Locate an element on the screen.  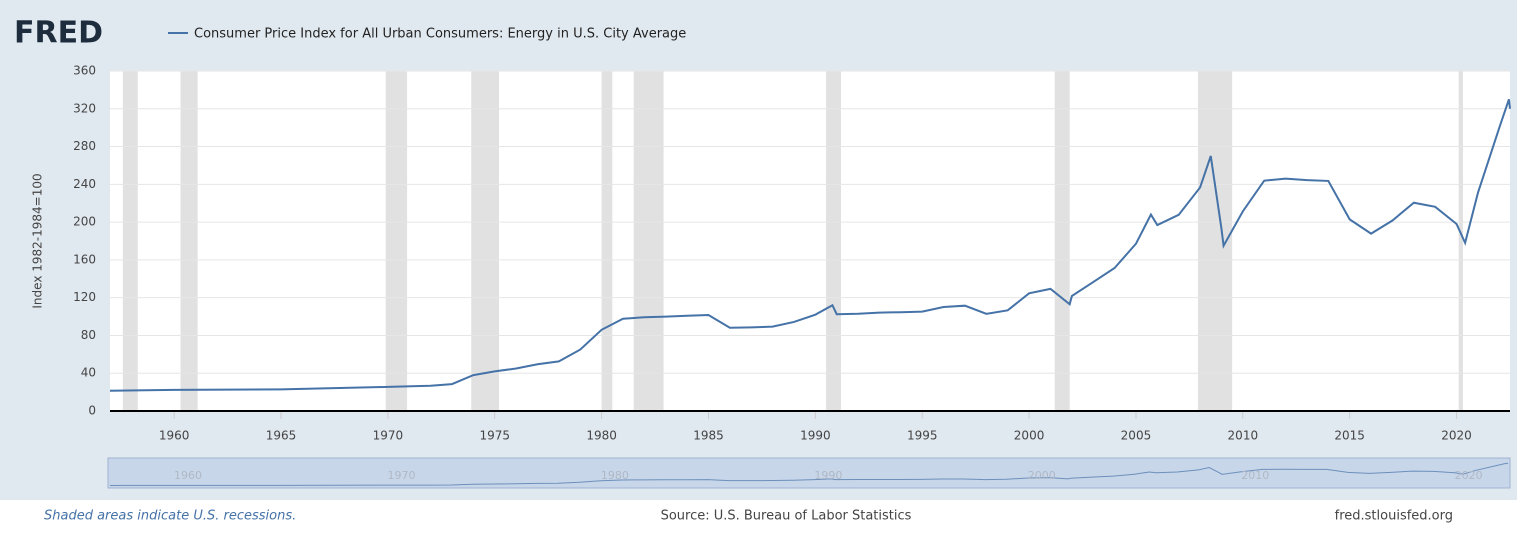
navigator-tick-label: 1970 is located at coordinates (401, 475).